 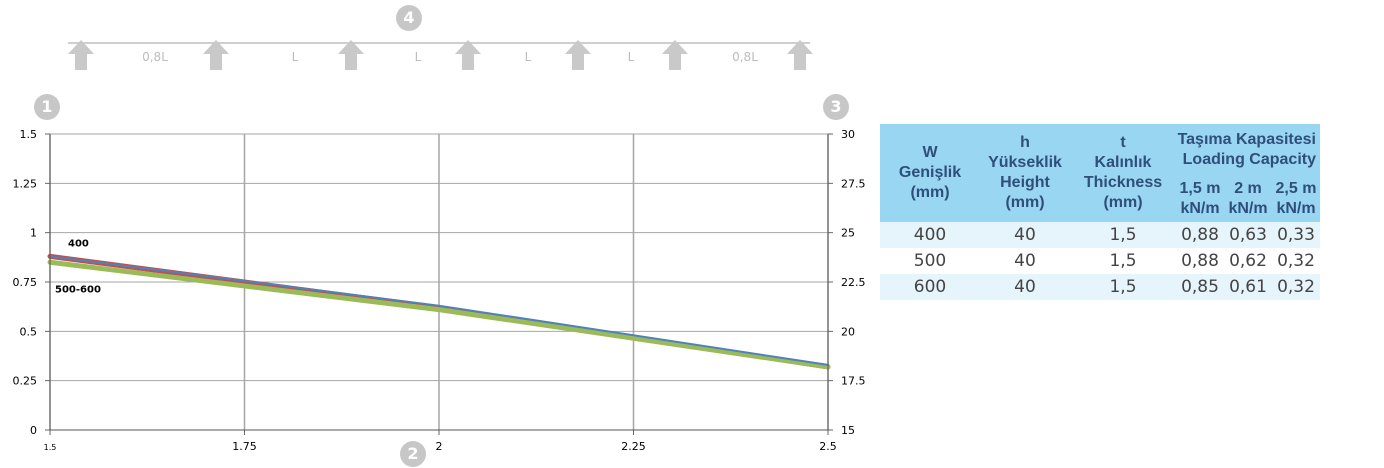 I want to click on y-tick-label: 1.5, so click(x=29, y=134).